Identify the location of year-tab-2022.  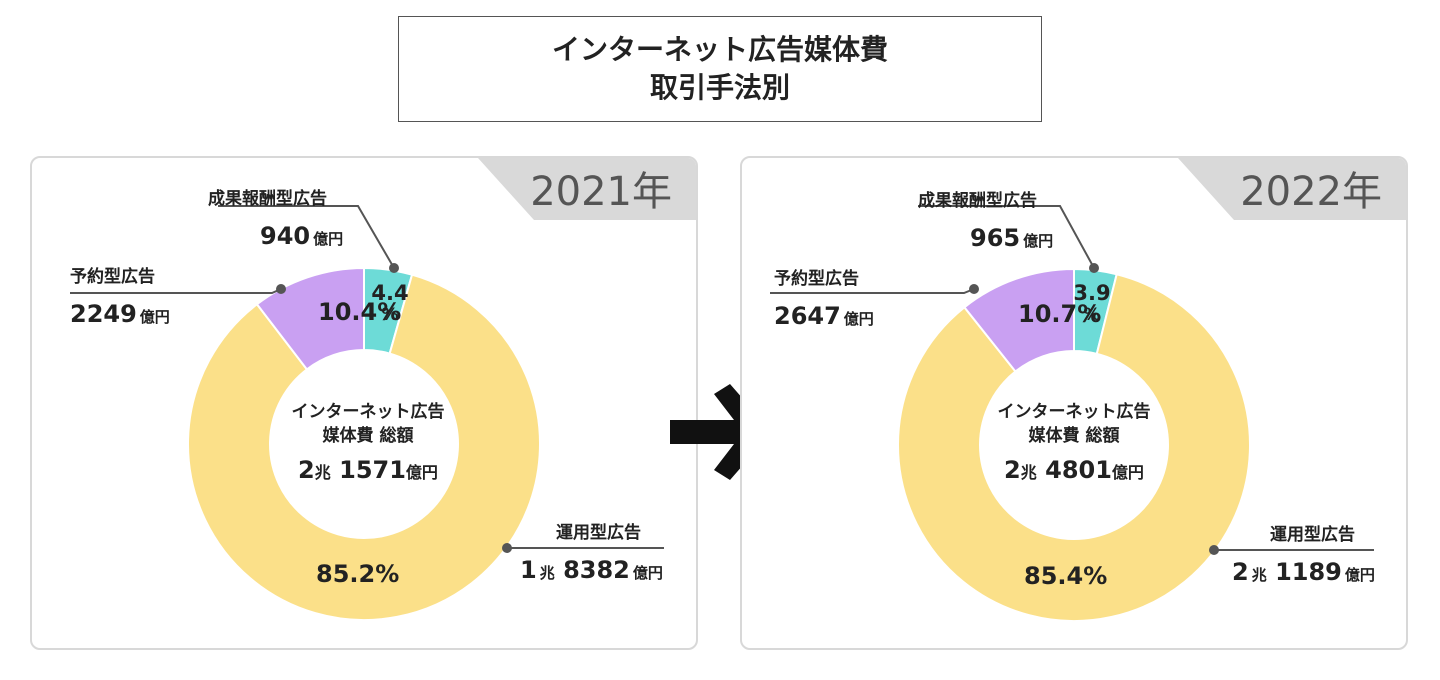
(1292, 189).